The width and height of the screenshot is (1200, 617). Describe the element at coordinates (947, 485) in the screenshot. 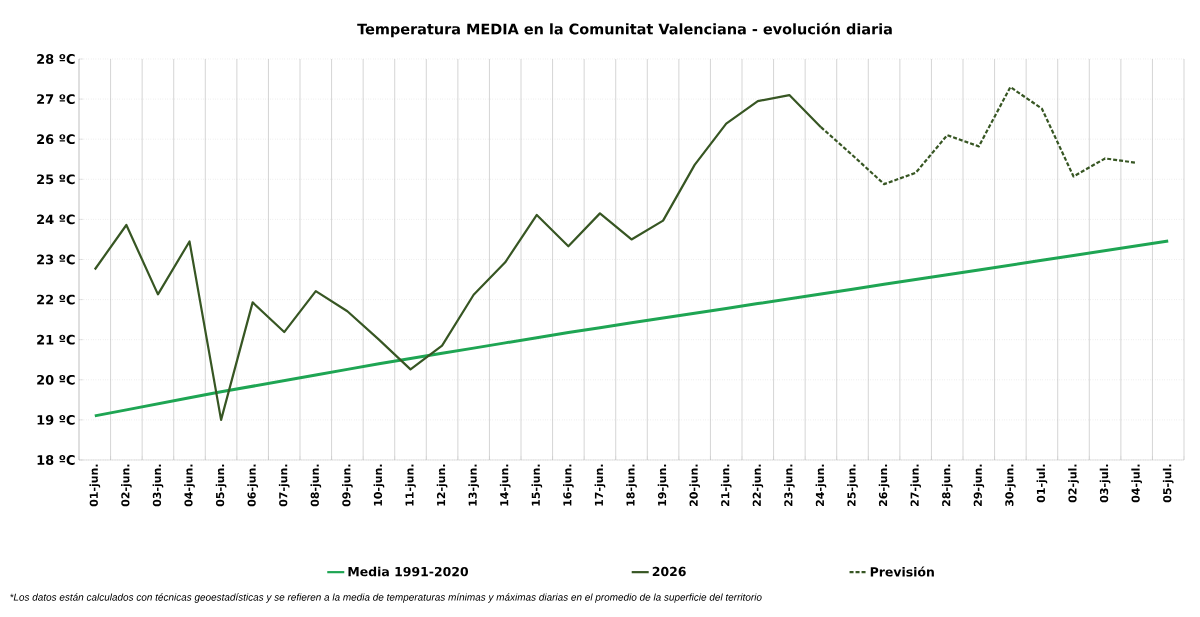

I see `x-tick-label: 28-jun.` at that location.